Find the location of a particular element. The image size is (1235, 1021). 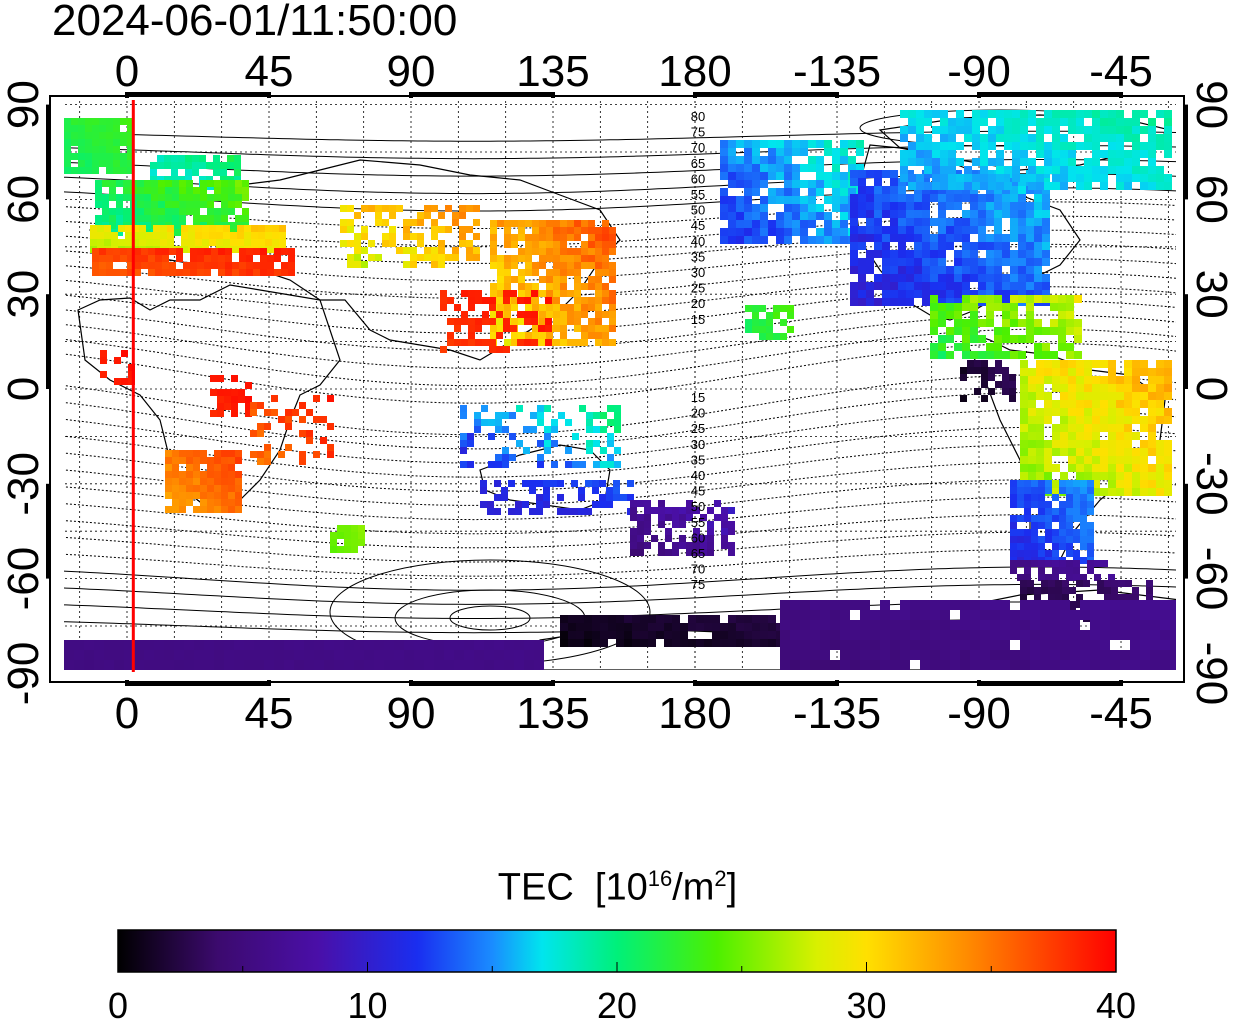

contour-label: 80 is located at coordinates (698, 116).